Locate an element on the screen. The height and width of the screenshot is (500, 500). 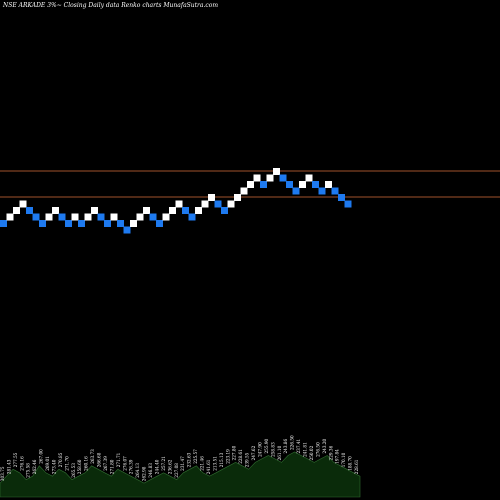
volume-label: 232.63 is located at coordinates (189, 459).